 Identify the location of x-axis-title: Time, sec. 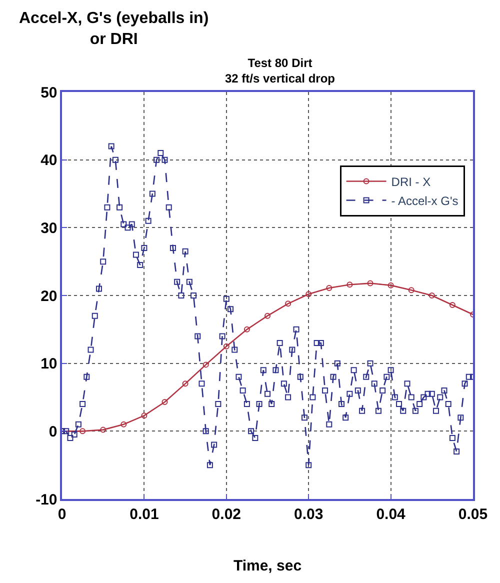
(267, 565).